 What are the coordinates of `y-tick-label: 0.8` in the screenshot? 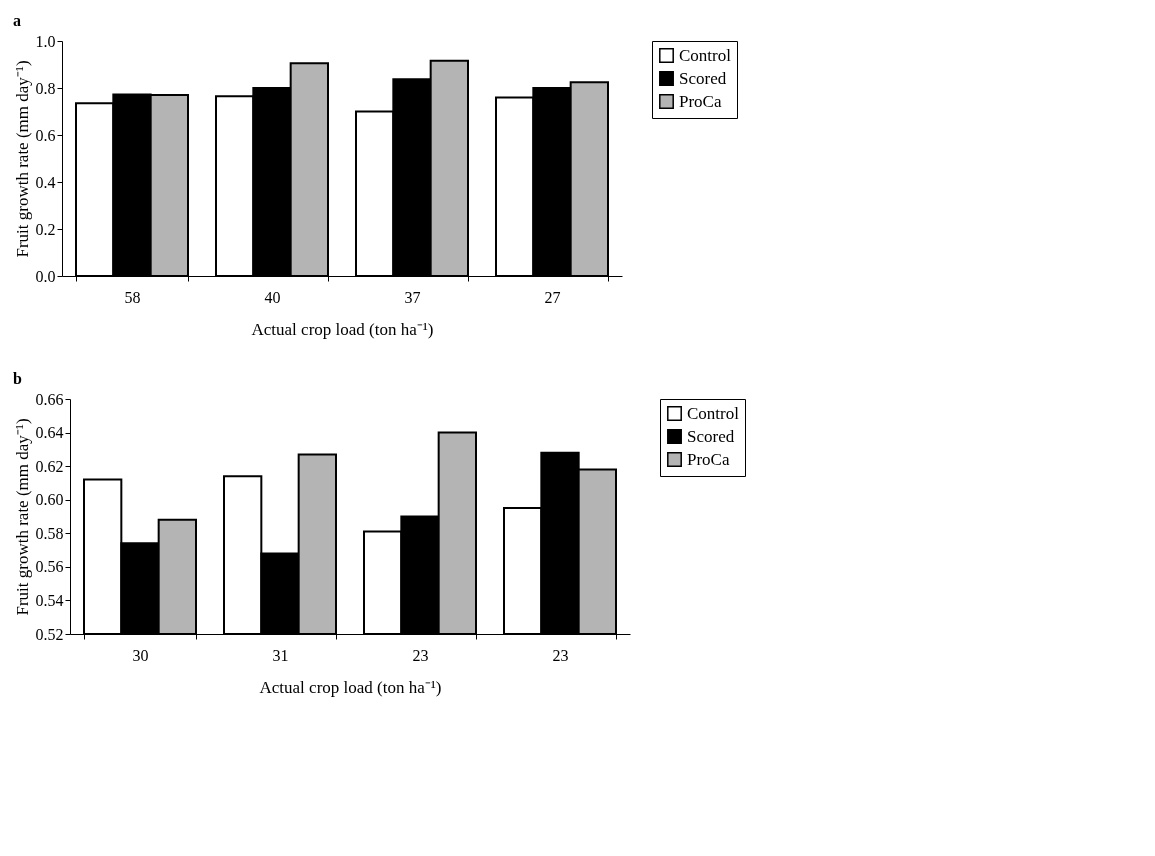 It's located at (45, 88).